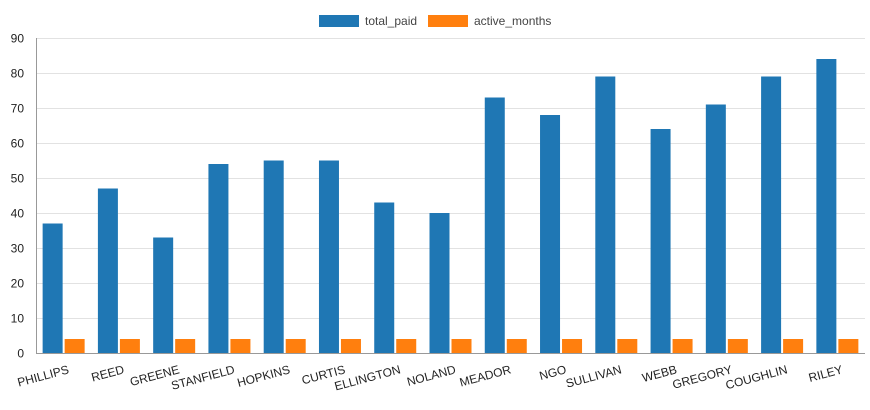 The image size is (870, 410). Describe the element at coordinates (18, 144) in the screenshot. I see `y-tick-label: 60` at that location.